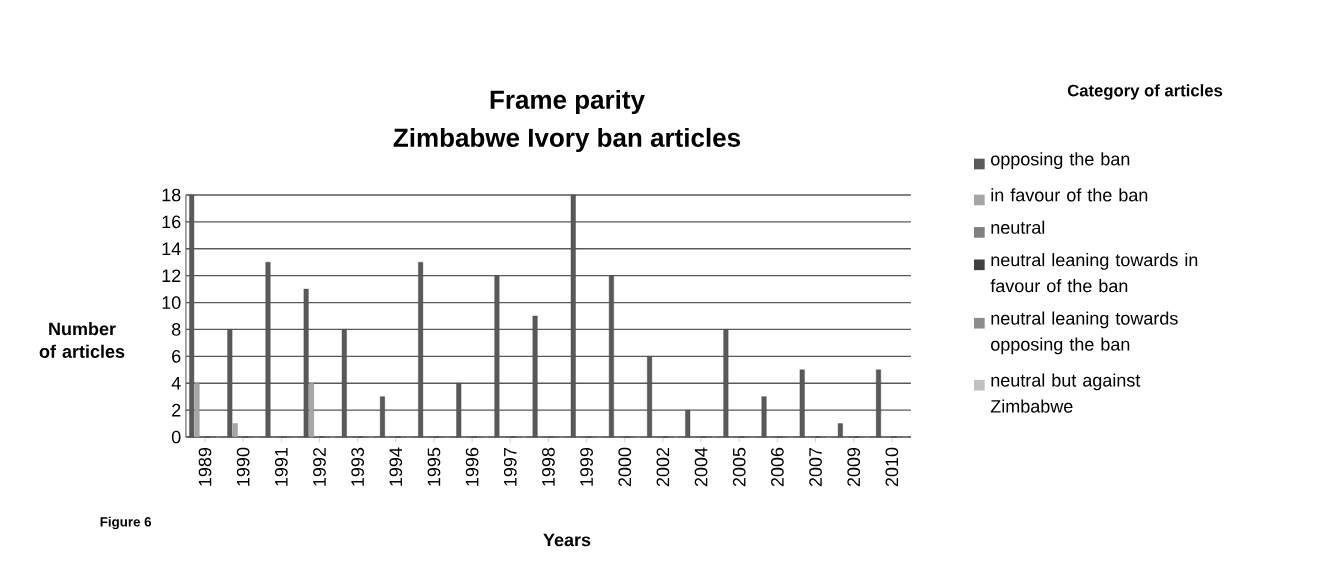 The width and height of the screenshot is (1344, 561). Describe the element at coordinates (396, 466) in the screenshot. I see `x-tick-label: 1994` at that location.